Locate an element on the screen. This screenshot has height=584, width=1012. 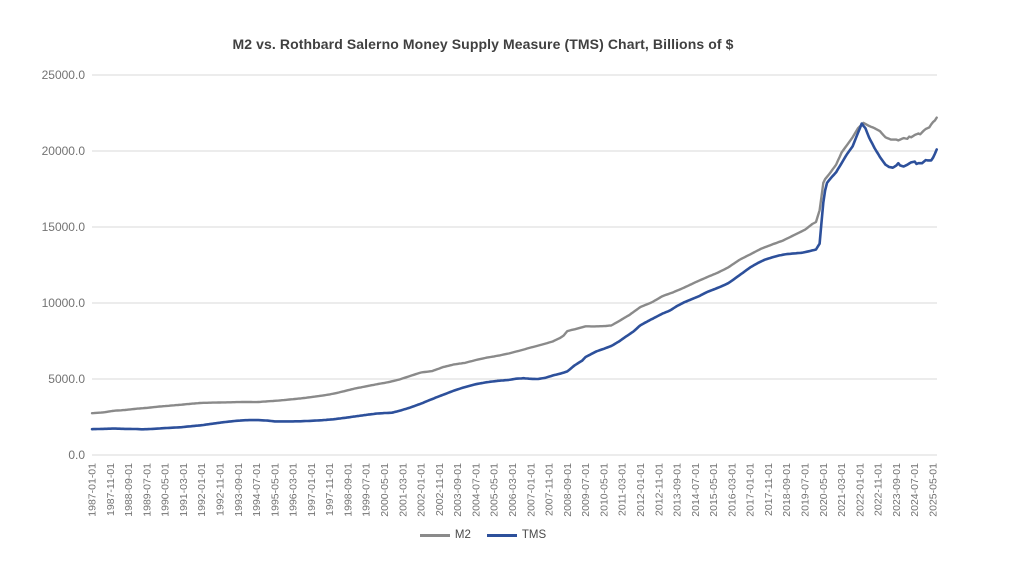
x-tick-label: 2022-01-01 is located at coordinates (860, 490).